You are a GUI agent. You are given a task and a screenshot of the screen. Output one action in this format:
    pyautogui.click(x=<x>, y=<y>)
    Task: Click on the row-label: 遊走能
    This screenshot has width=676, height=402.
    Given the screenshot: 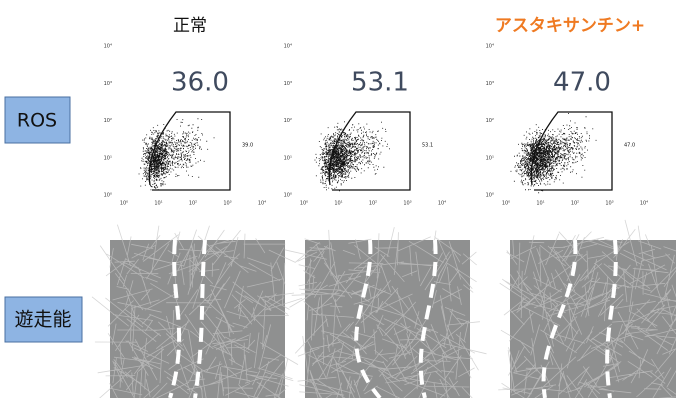 What is the action you would take?
    pyautogui.click(x=42, y=320)
    